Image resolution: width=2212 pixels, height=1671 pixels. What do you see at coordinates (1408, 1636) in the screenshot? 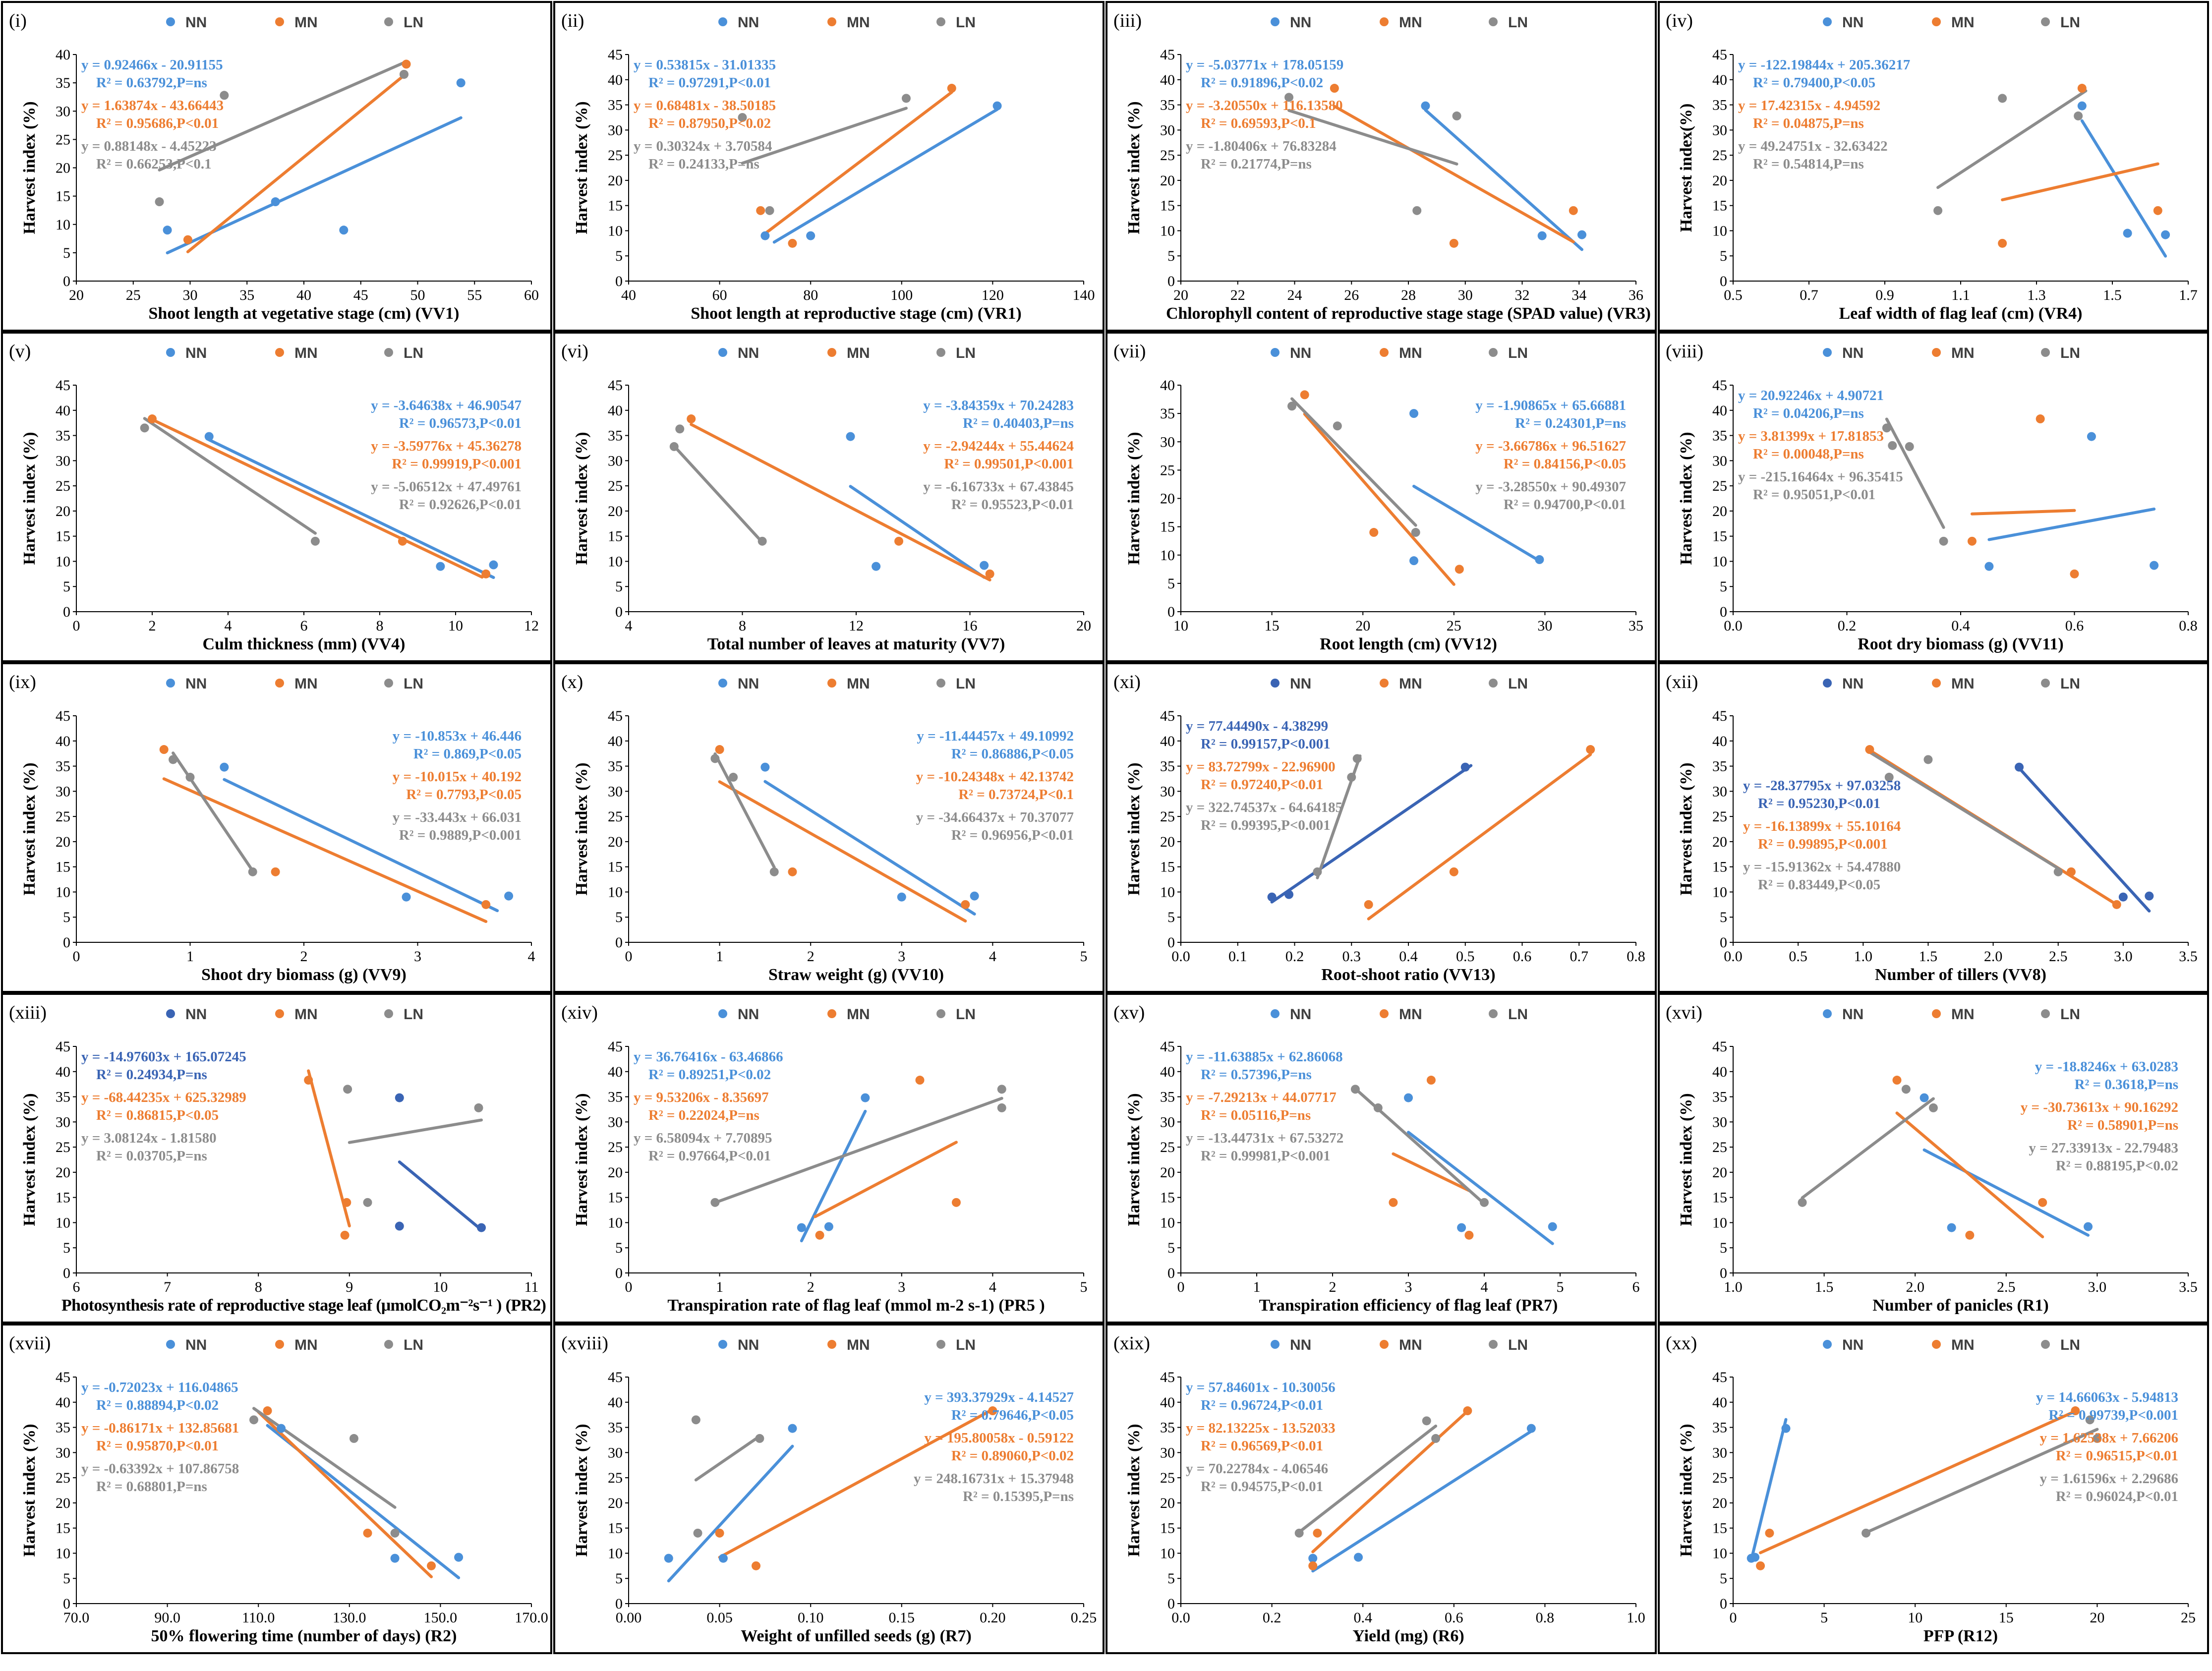
I see `x-axis-label: Yield (mg) (R6)` at bounding box center [1408, 1636].